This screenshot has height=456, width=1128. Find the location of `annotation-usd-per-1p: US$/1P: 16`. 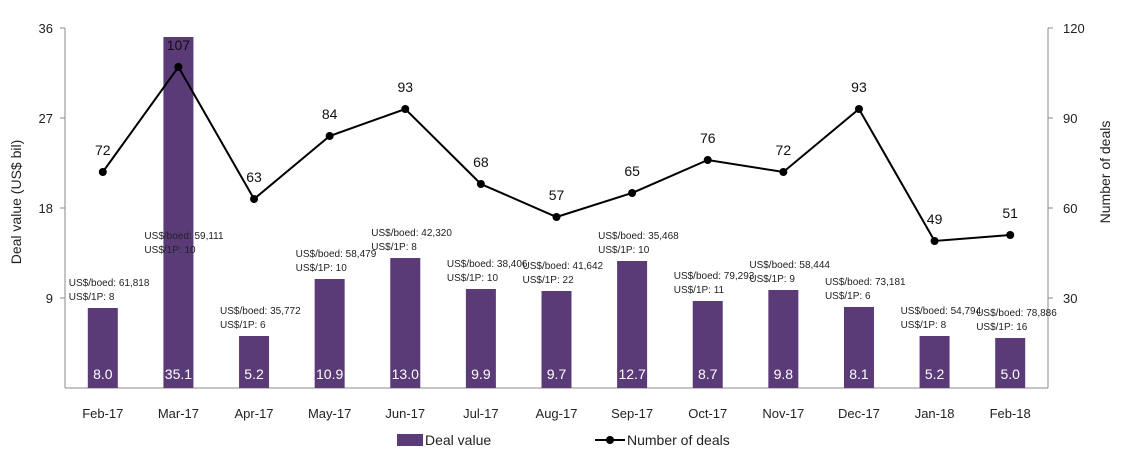

annotation-usd-per-1p: US$/1P: 16 is located at coordinates (1002, 327).